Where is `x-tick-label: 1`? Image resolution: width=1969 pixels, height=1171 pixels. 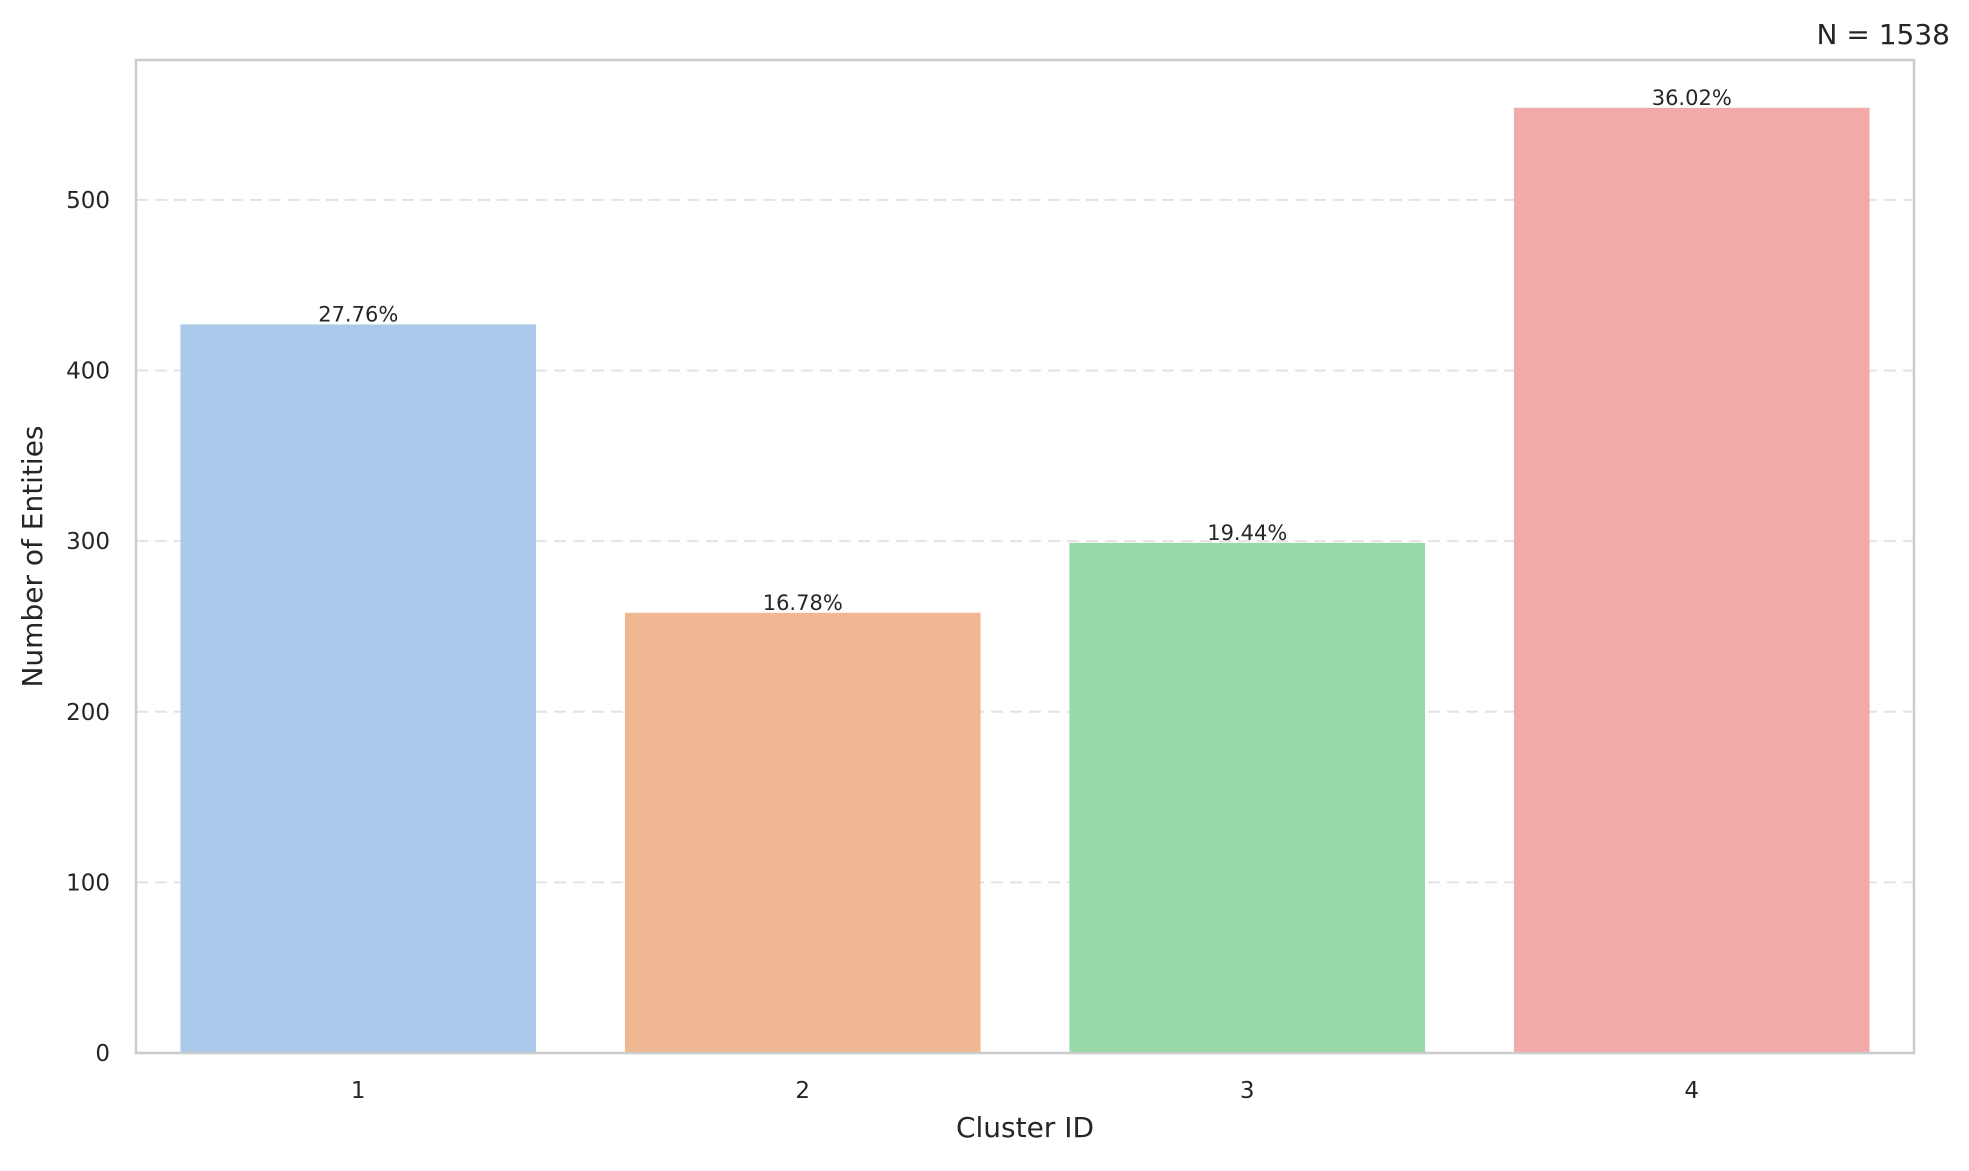
x-tick-label: 1 is located at coordinates (358, 1091).